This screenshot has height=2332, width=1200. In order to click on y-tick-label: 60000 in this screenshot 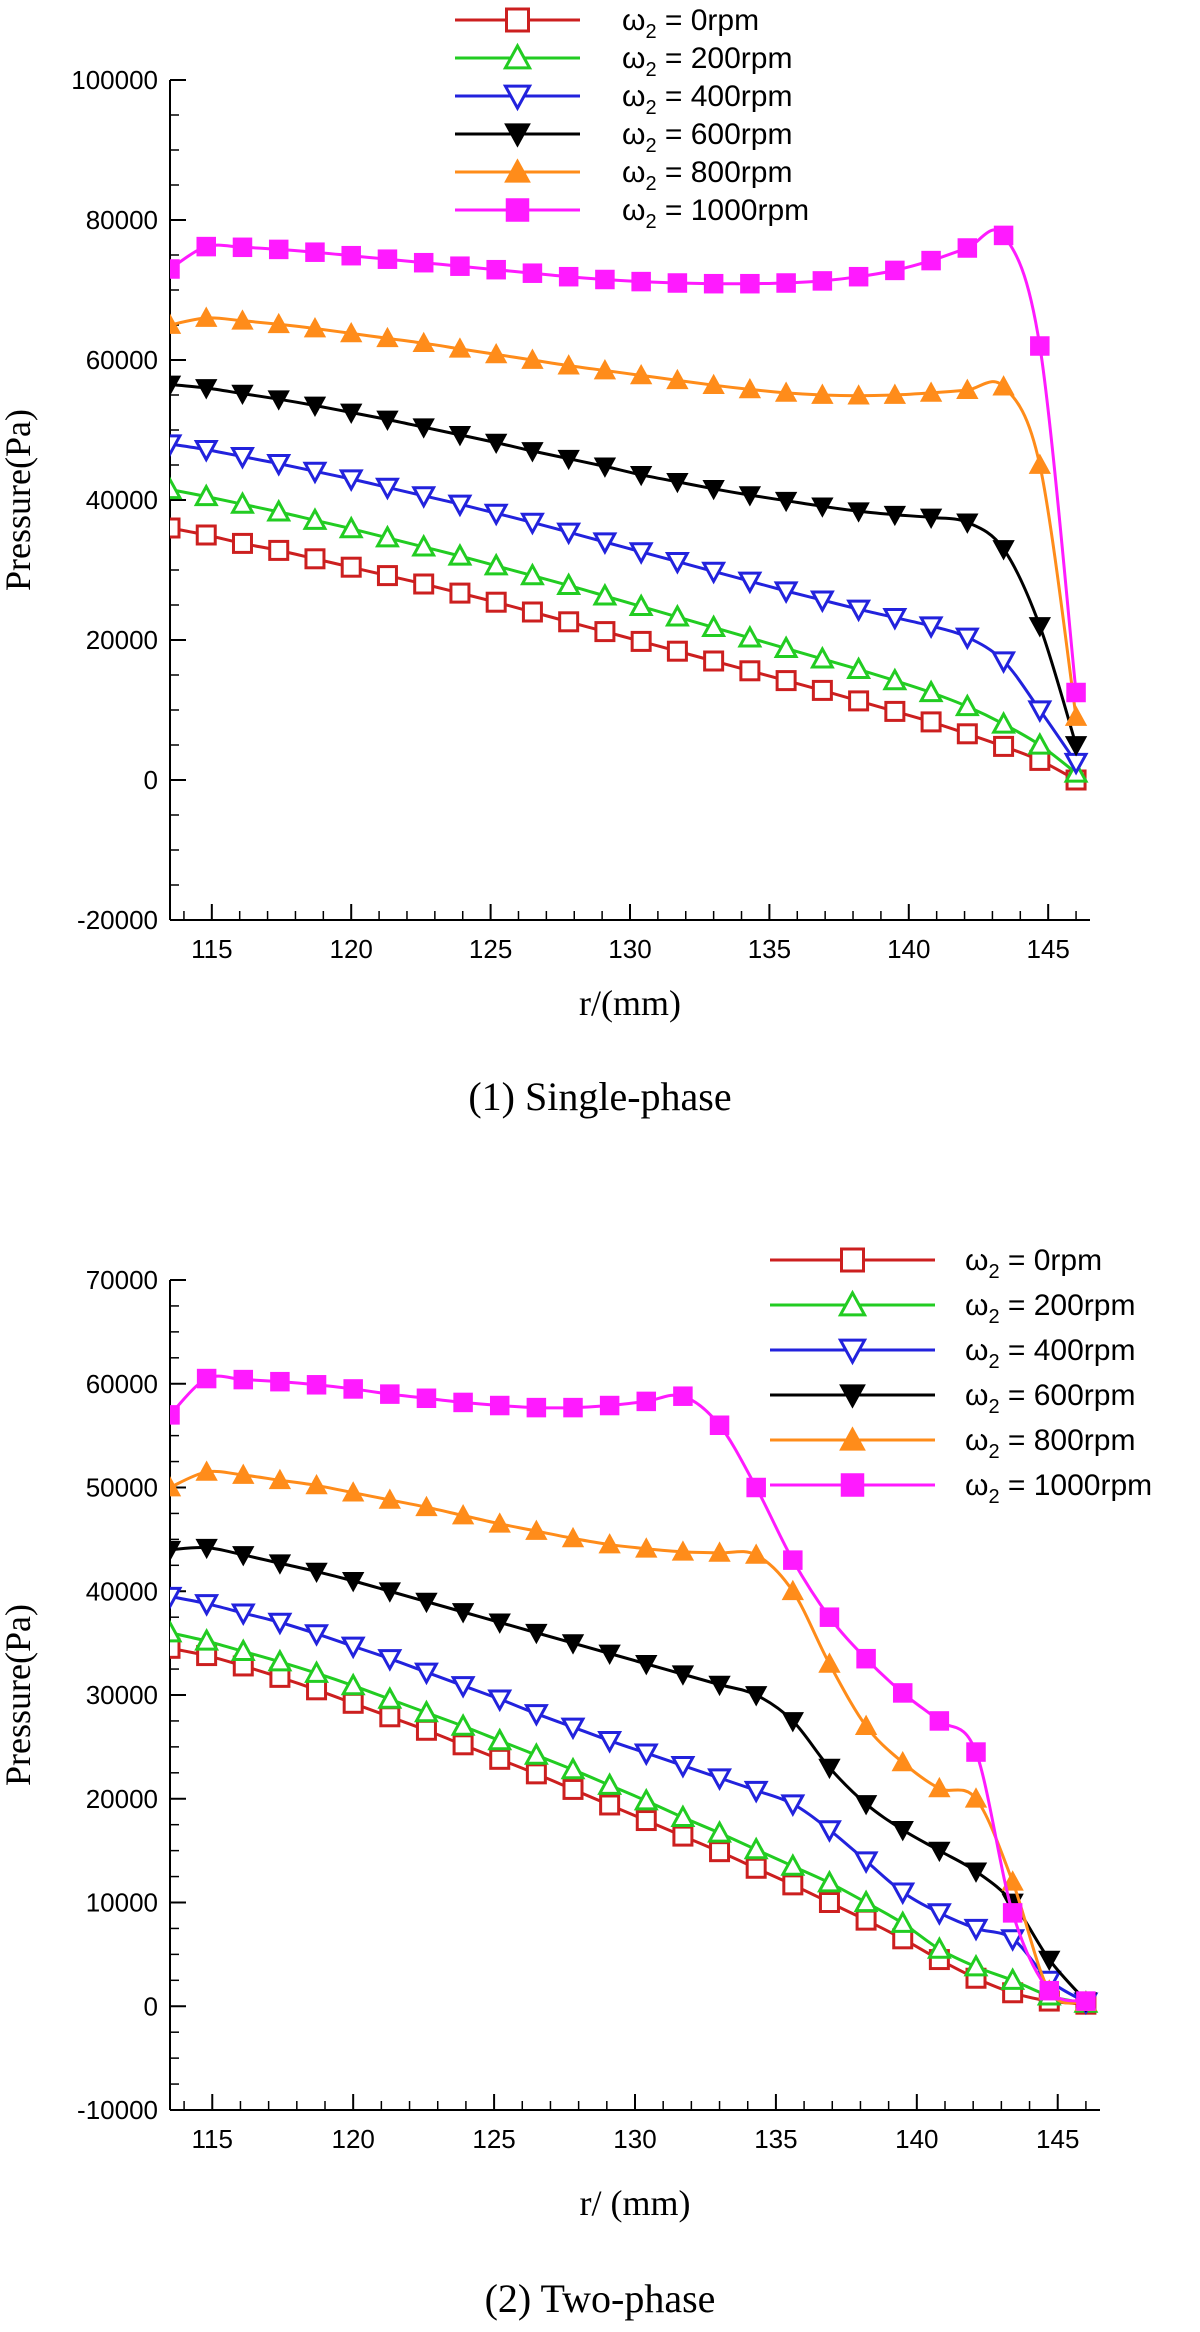, I will do `click(122, 360)`.